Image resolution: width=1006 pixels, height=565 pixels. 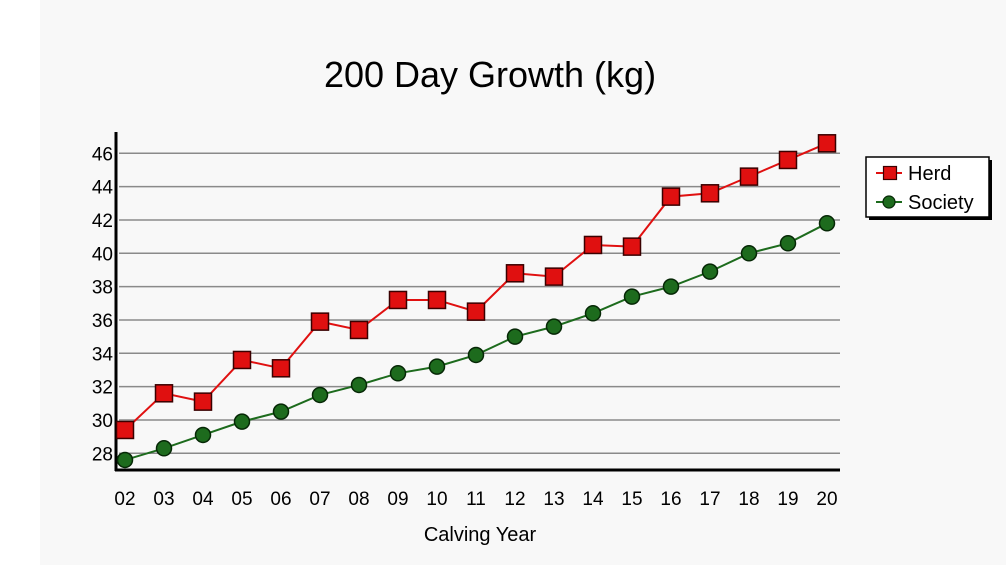 What do you see at coordinates (670, 499) in the screenshot?
I see `x-tick-label: 16` at bounding box center [670, 499].